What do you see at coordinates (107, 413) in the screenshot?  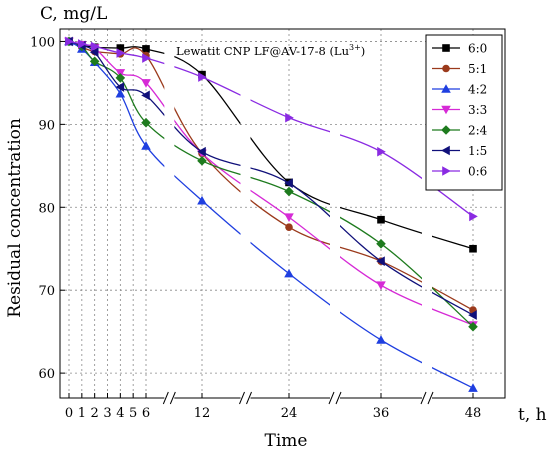 I see `x-tick-label: 3` at bounding box center [107, 413].